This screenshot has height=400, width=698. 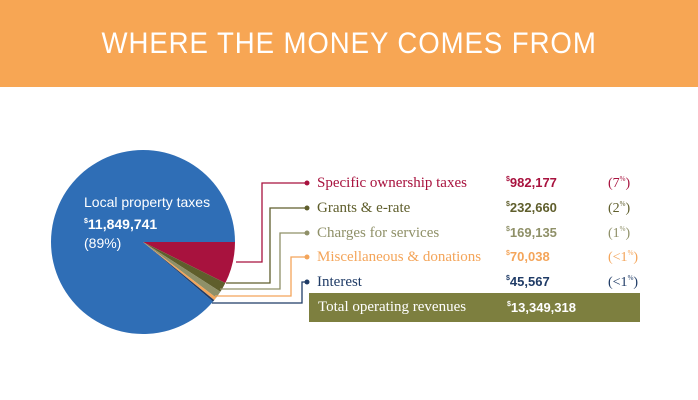 I want to click on leader-interest, so click(x=259, y=292).